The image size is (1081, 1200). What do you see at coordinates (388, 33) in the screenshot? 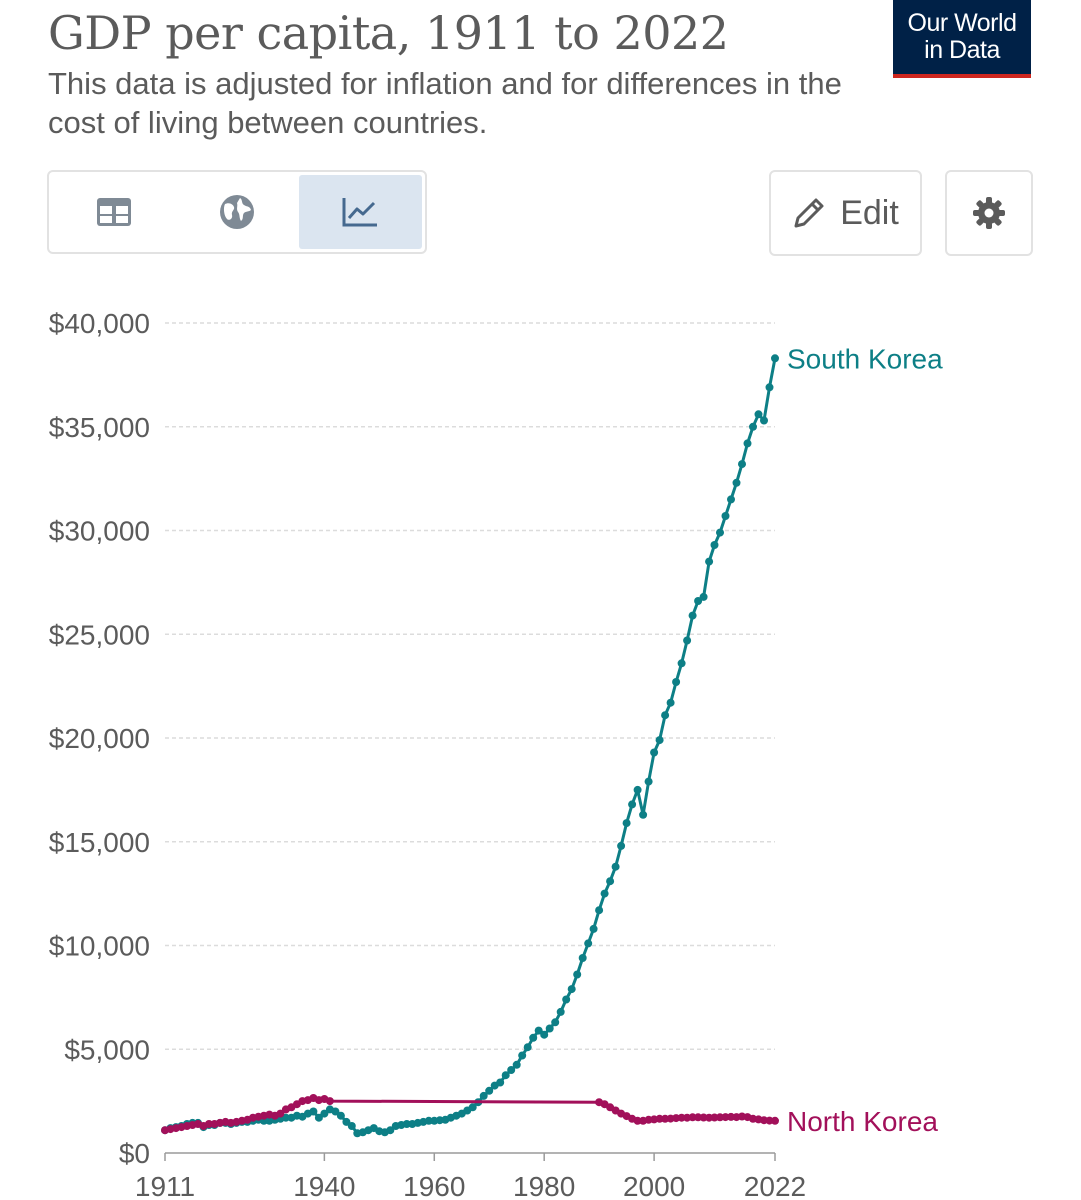
I see `chart-title: GDP per capita, 1911 to 2022` at bounding box center [388, 33].